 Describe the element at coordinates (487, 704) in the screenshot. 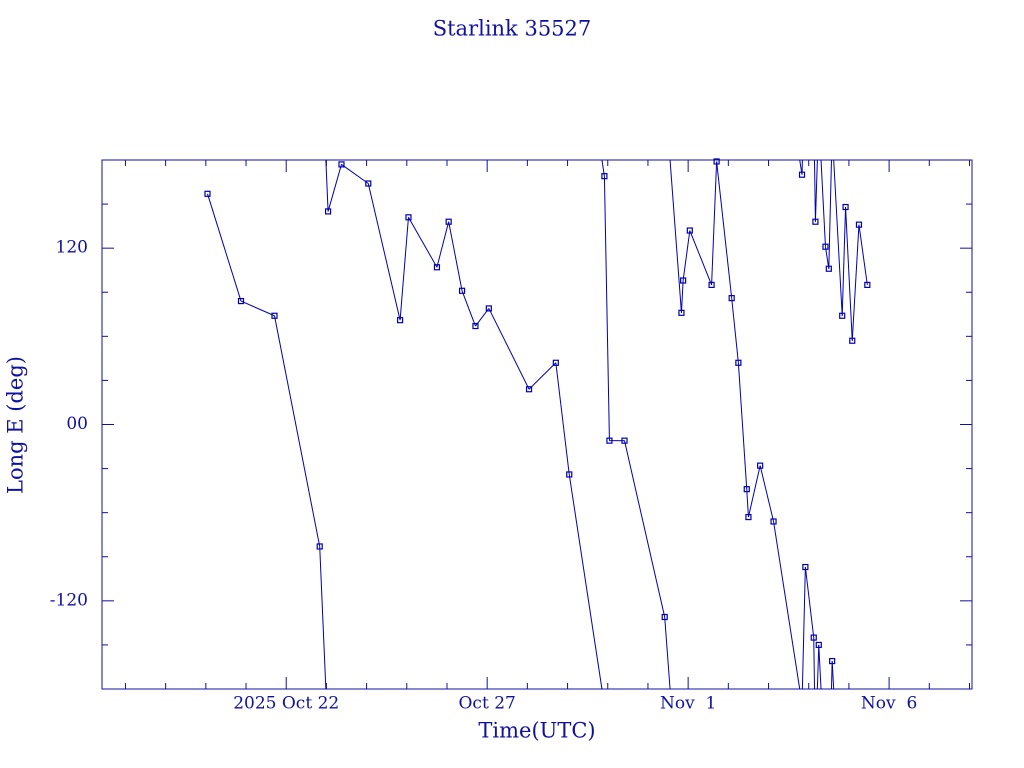

I see `x-tick-label: Oct 27` at that location.